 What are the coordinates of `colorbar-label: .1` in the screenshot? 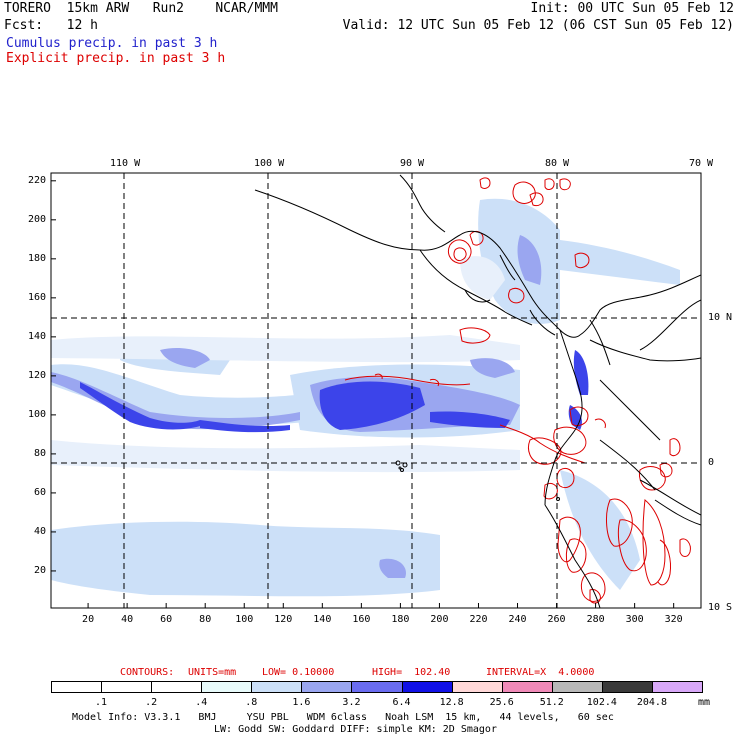 It's located at (101, 702).